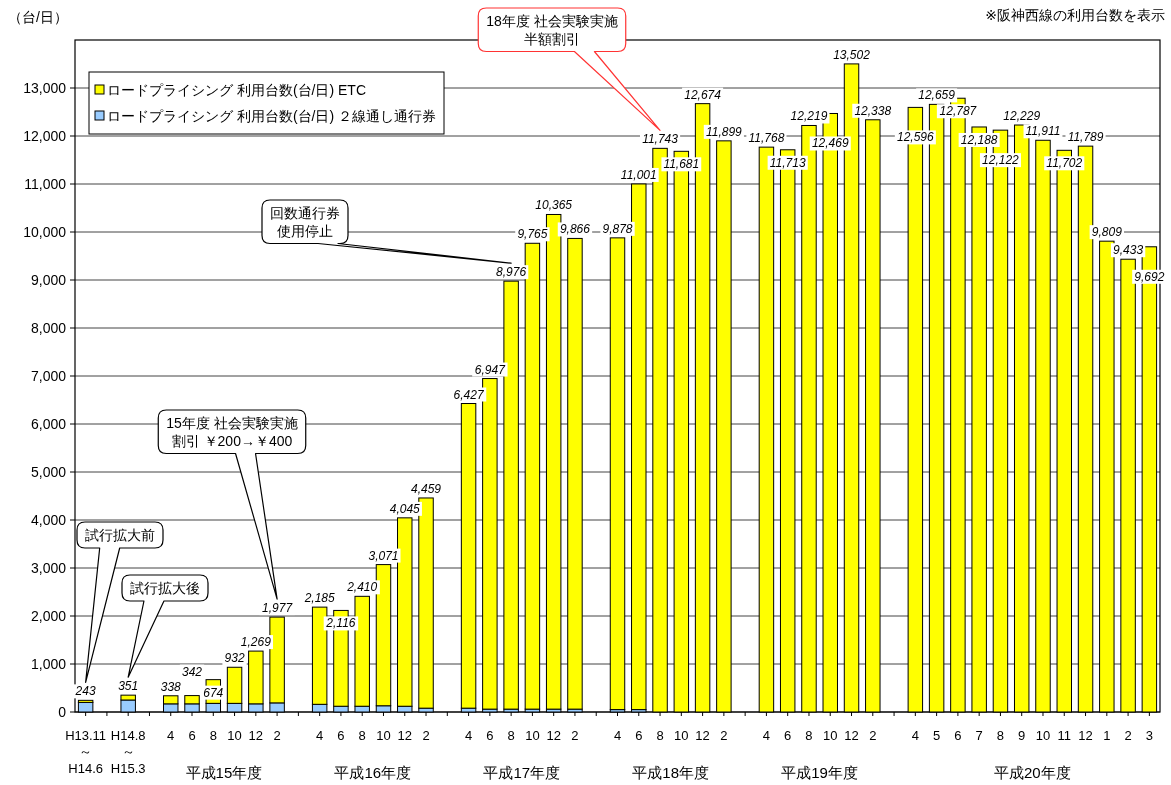 This screenshot has height=785, width=1171. What do you see at coordinates (278, 608) in the screenshot?
I see `total-label: 1,977` at bounding box center [278, 608].